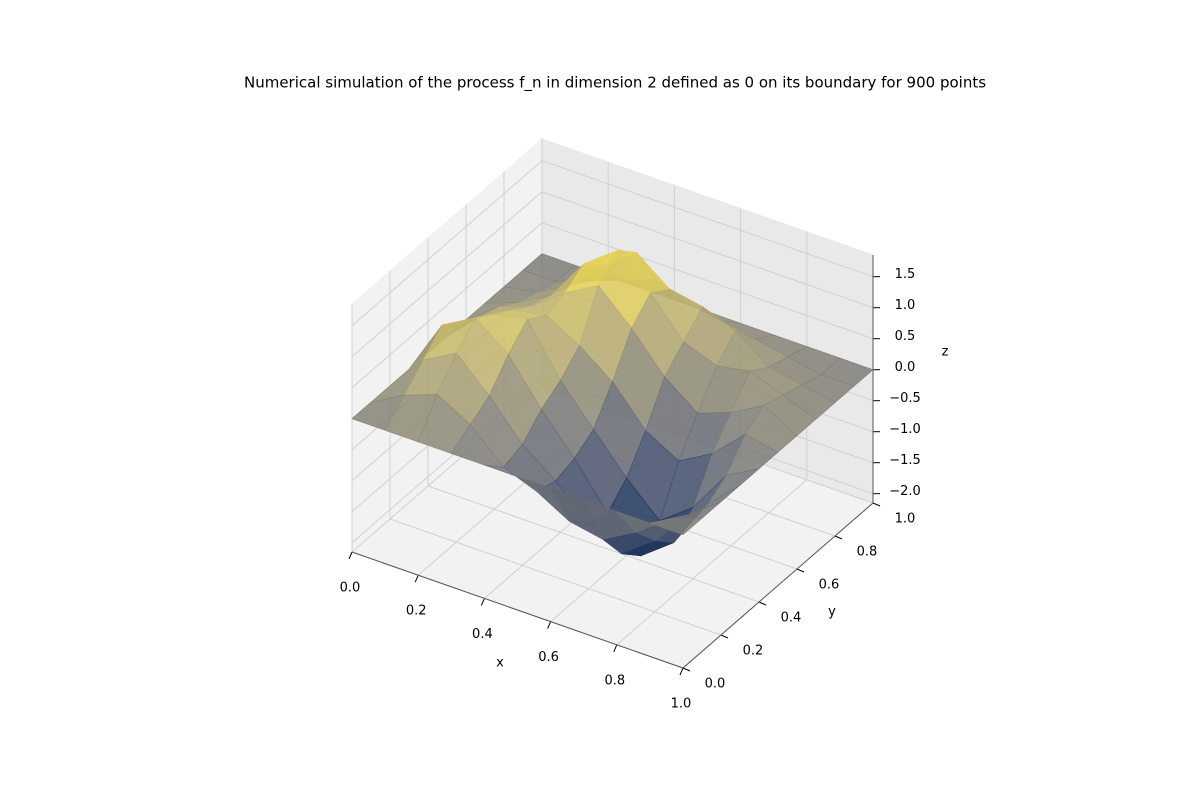  What do you see at coordinates (482, 634) in the screenshot?
I see `x-tick-label: 0.4` at bounding box center [482, 634].